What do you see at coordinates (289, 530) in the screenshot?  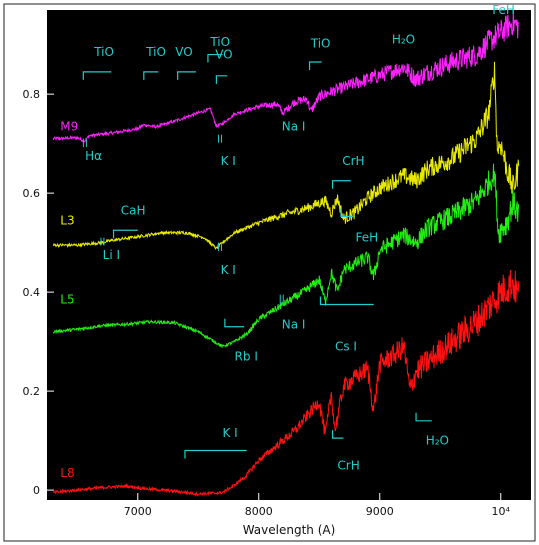 I see `x-axis-label: Wavelength (A)` at bounding box center [289, 530].